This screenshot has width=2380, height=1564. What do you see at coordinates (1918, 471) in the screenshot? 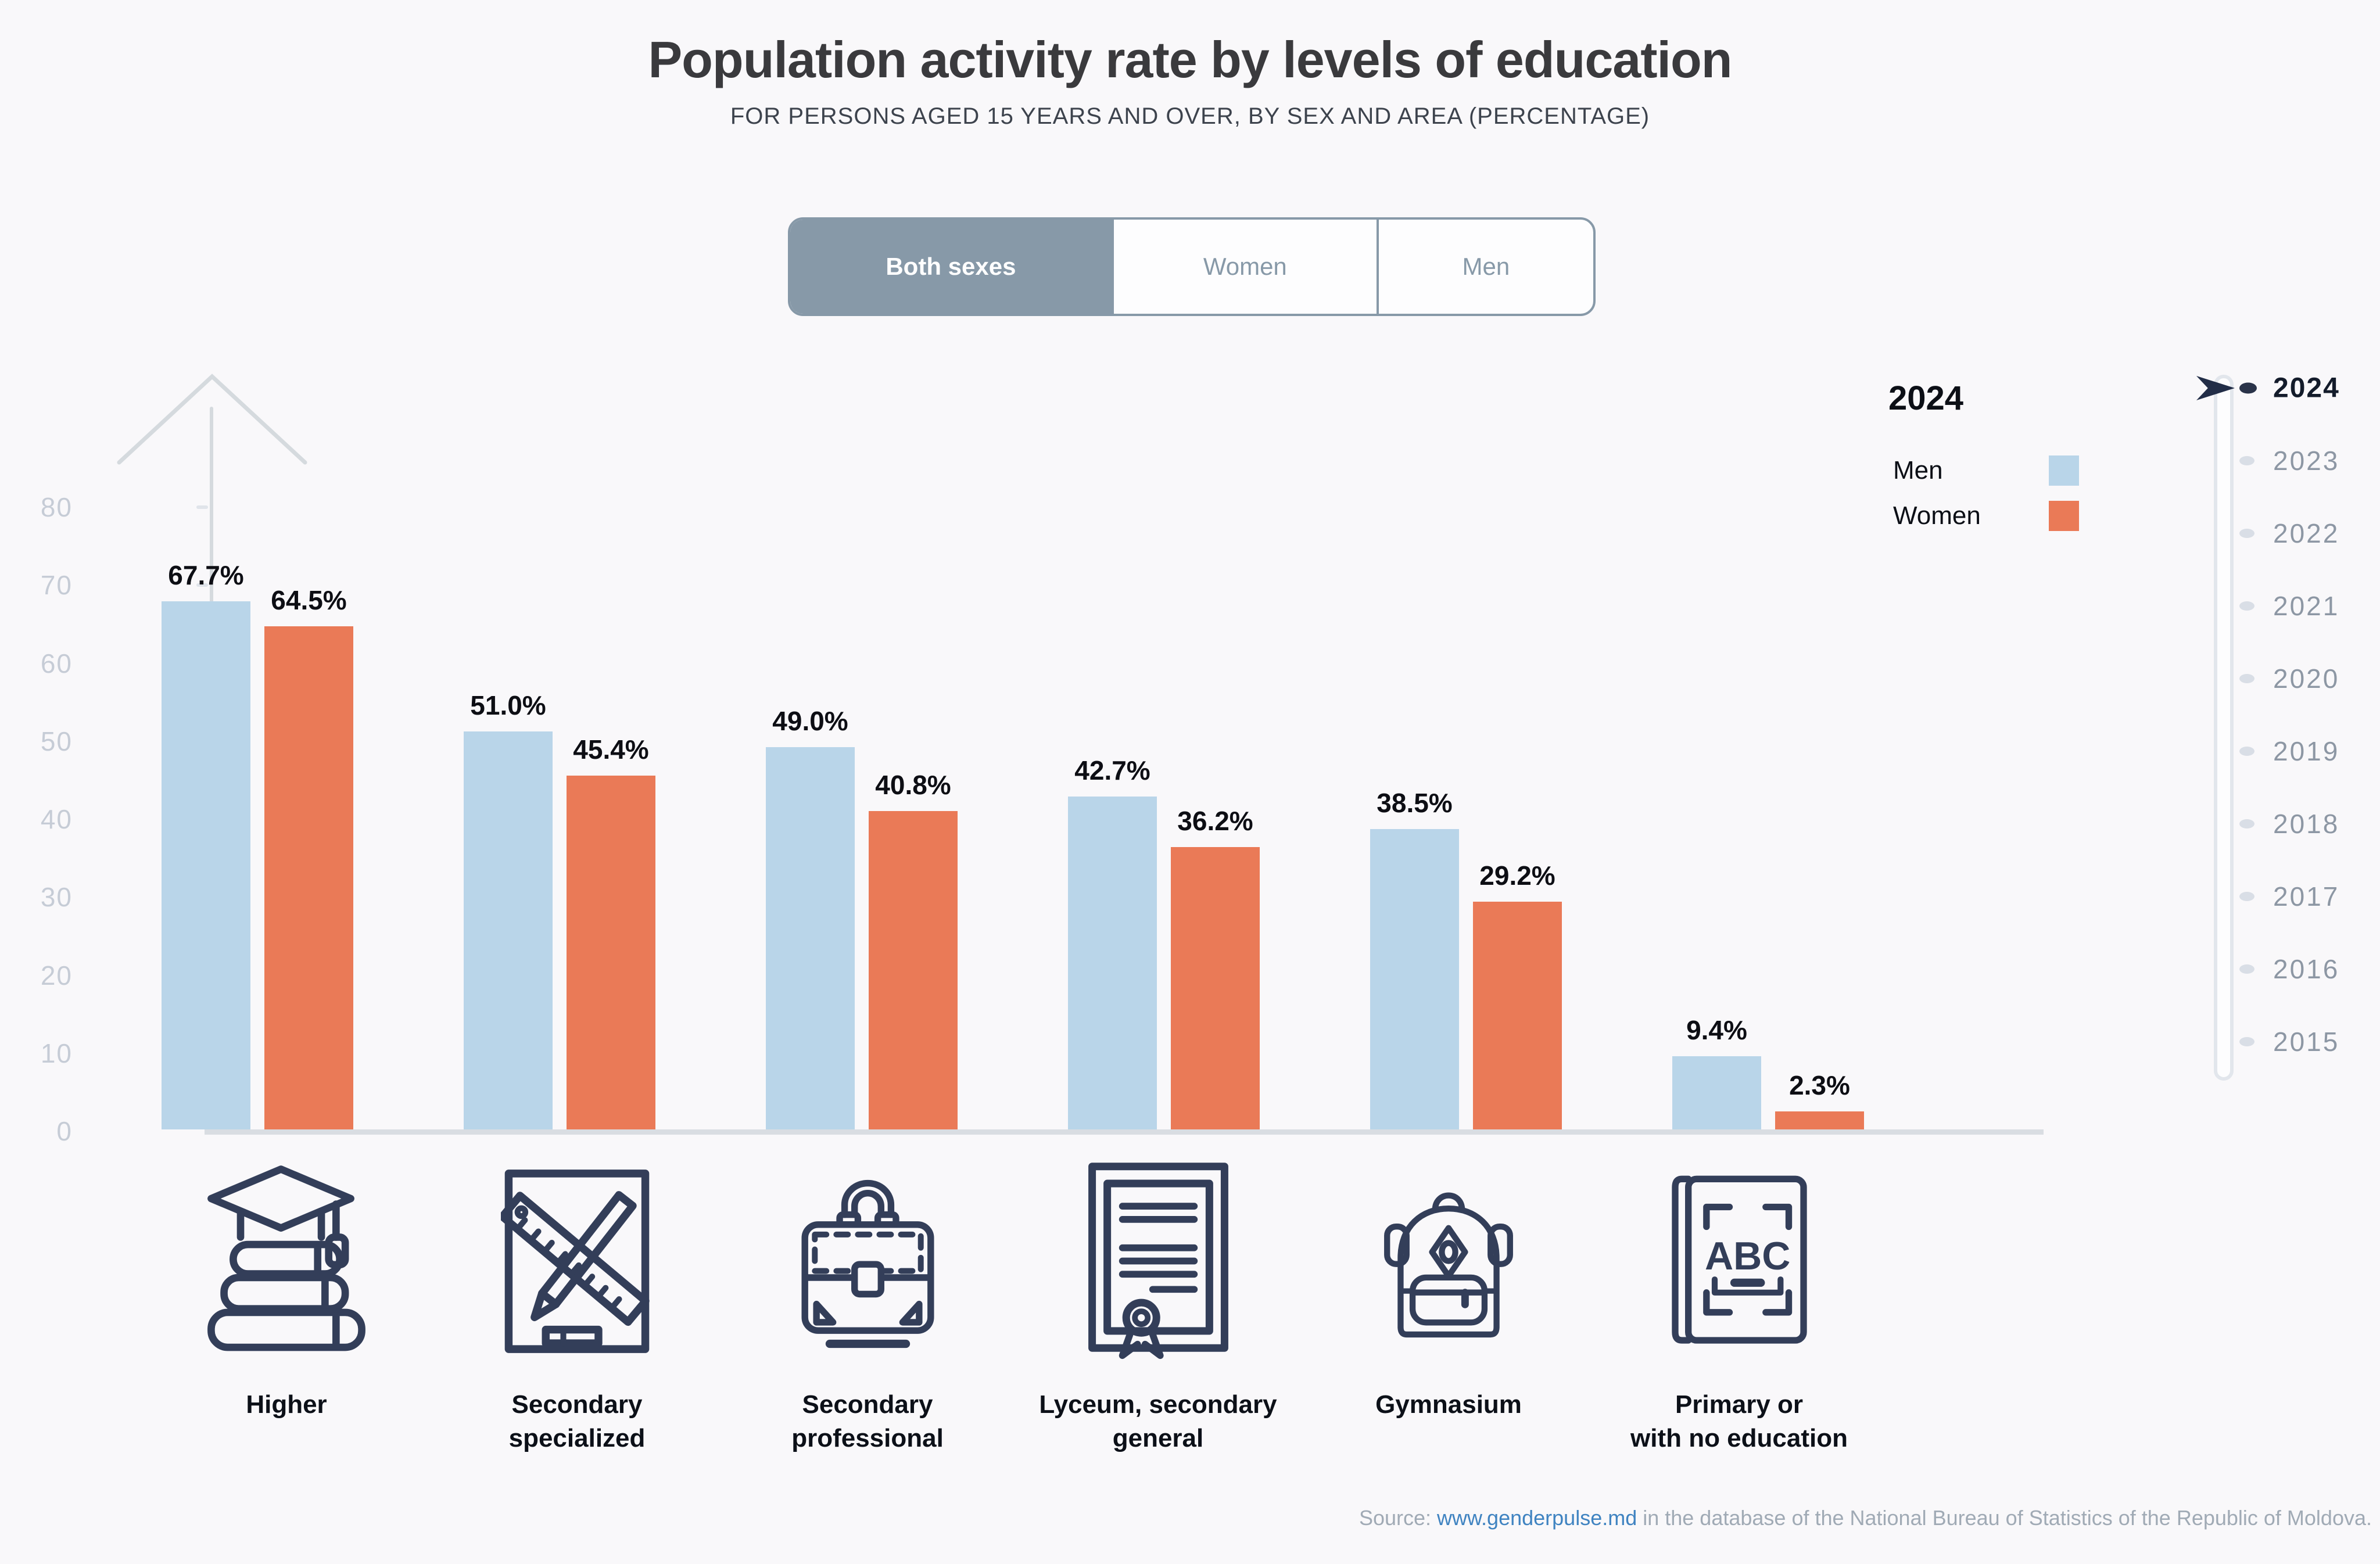
I see `legend-series-label: Men` at bounding box center [1918, 471].